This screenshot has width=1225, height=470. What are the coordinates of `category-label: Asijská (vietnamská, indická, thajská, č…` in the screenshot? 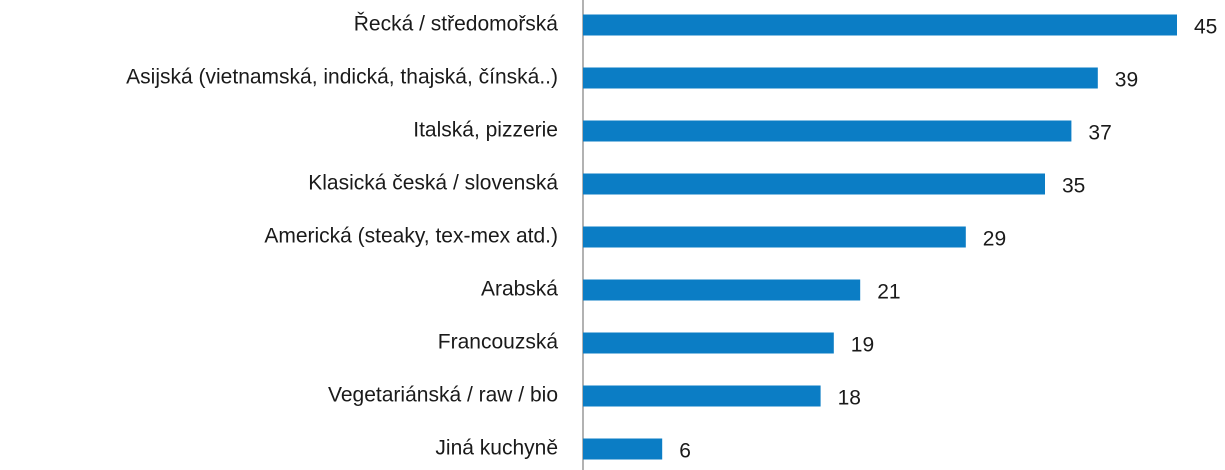 It's located at (342, 77).